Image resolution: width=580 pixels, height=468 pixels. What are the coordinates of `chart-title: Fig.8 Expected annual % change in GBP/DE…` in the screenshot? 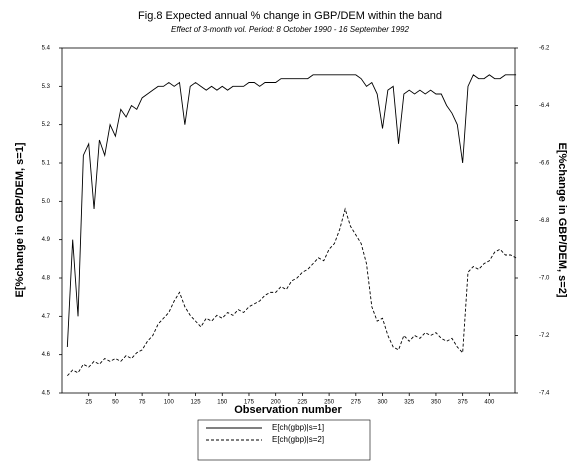 It's located at (290, 16).